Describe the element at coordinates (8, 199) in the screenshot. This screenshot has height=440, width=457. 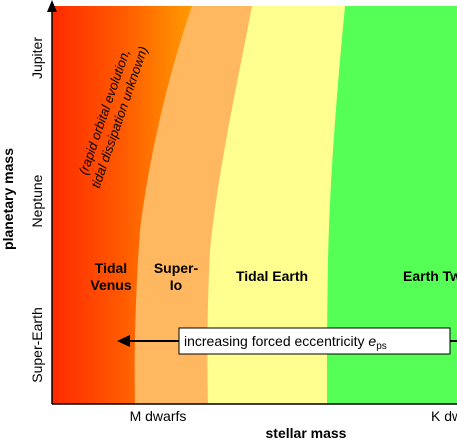
I see `y-axis-label: planetary mass` at that location.